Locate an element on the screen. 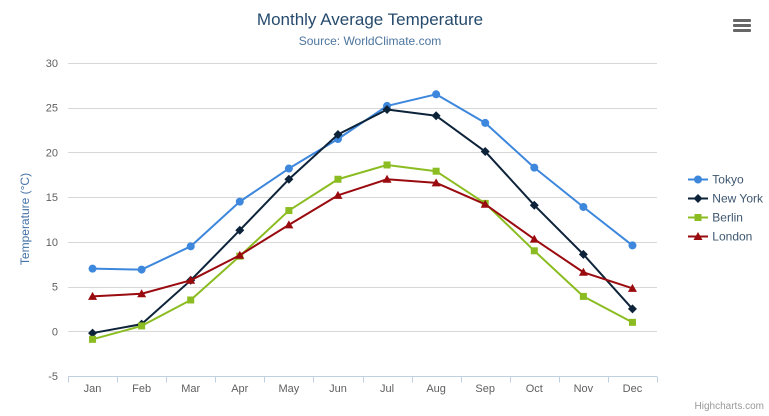 This screenshot has height=416, width=769. chart-title: Monthly Average Temperature is located at coordinates (370, 19).